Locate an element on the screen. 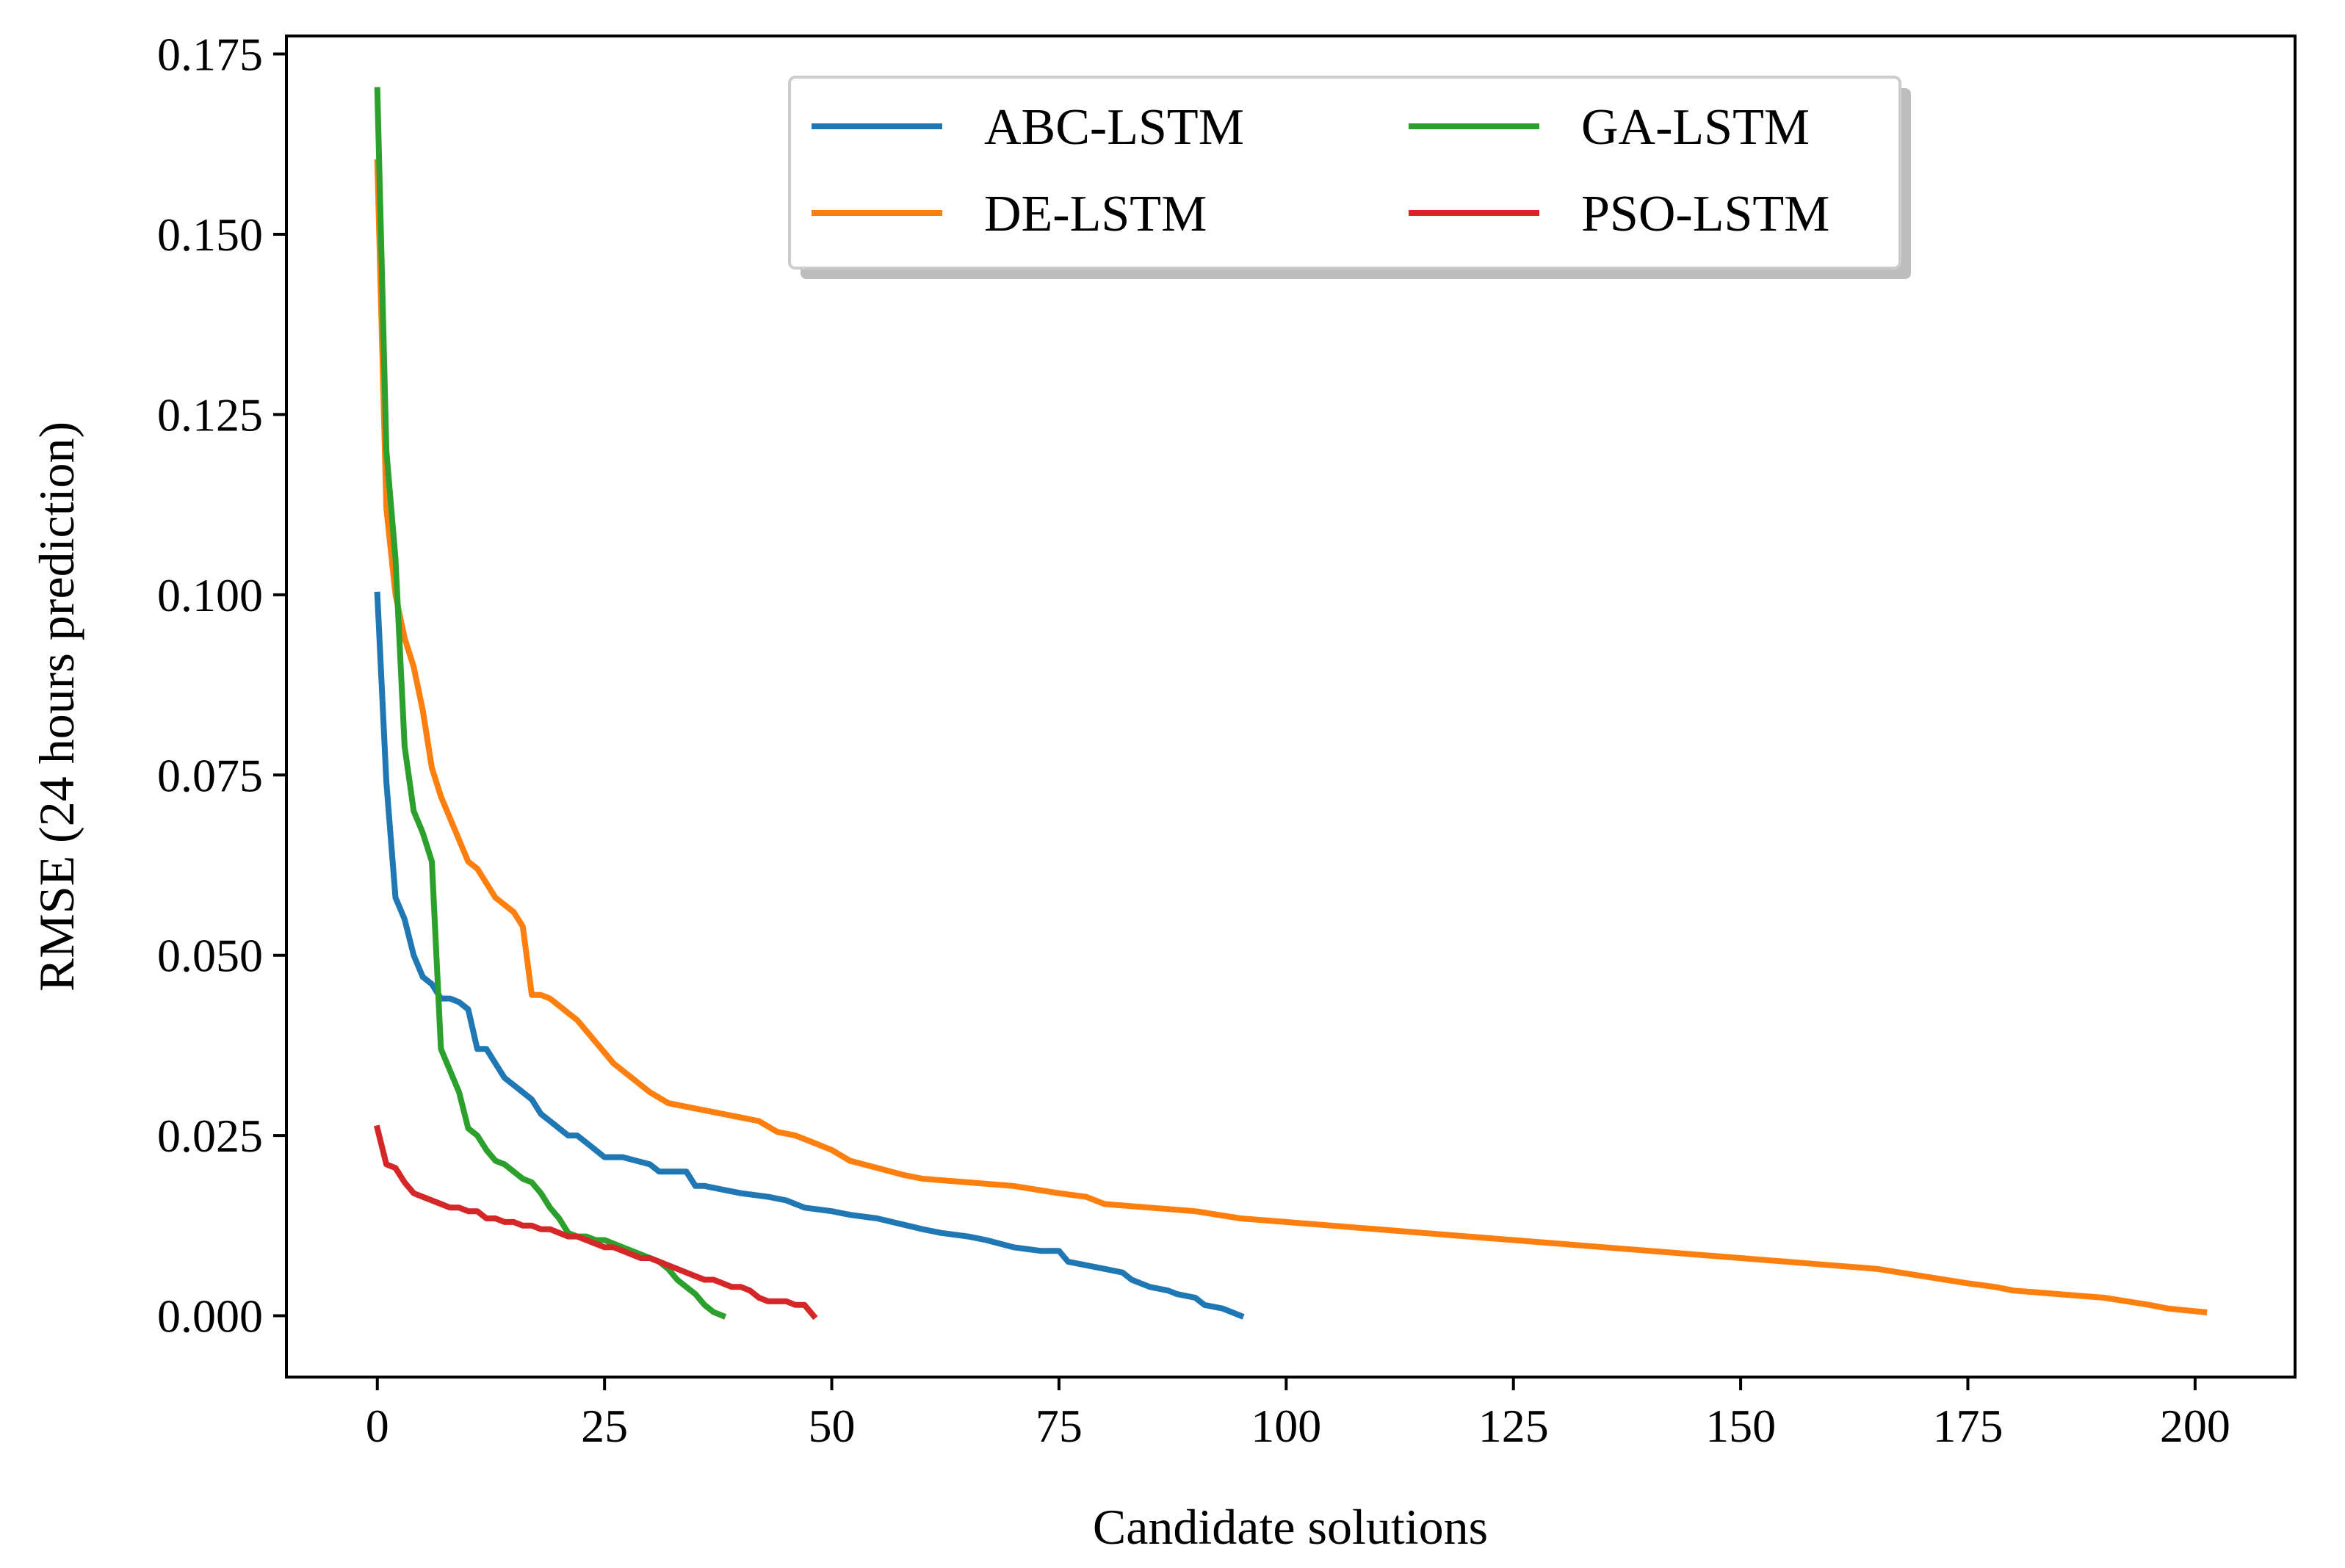 The height and width of the screenshot is (1568, 2345). series-line-pso-lstm is located at coordinates (595, 1222).